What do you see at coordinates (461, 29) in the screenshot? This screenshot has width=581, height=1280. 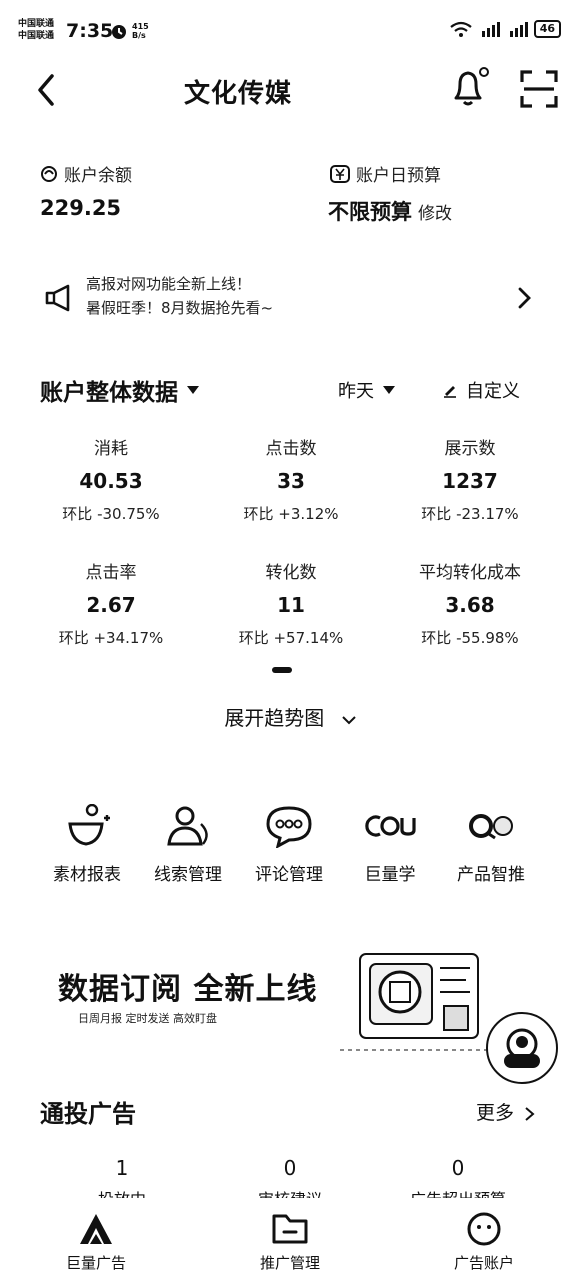 I see `wifi-icon` at bounding box center [461, 29].